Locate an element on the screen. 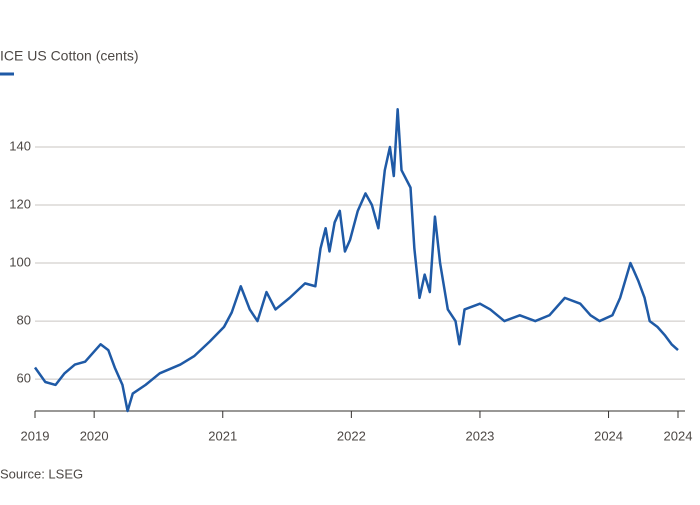  x-tick-label: 2021 is located at coordinates (222, 435).